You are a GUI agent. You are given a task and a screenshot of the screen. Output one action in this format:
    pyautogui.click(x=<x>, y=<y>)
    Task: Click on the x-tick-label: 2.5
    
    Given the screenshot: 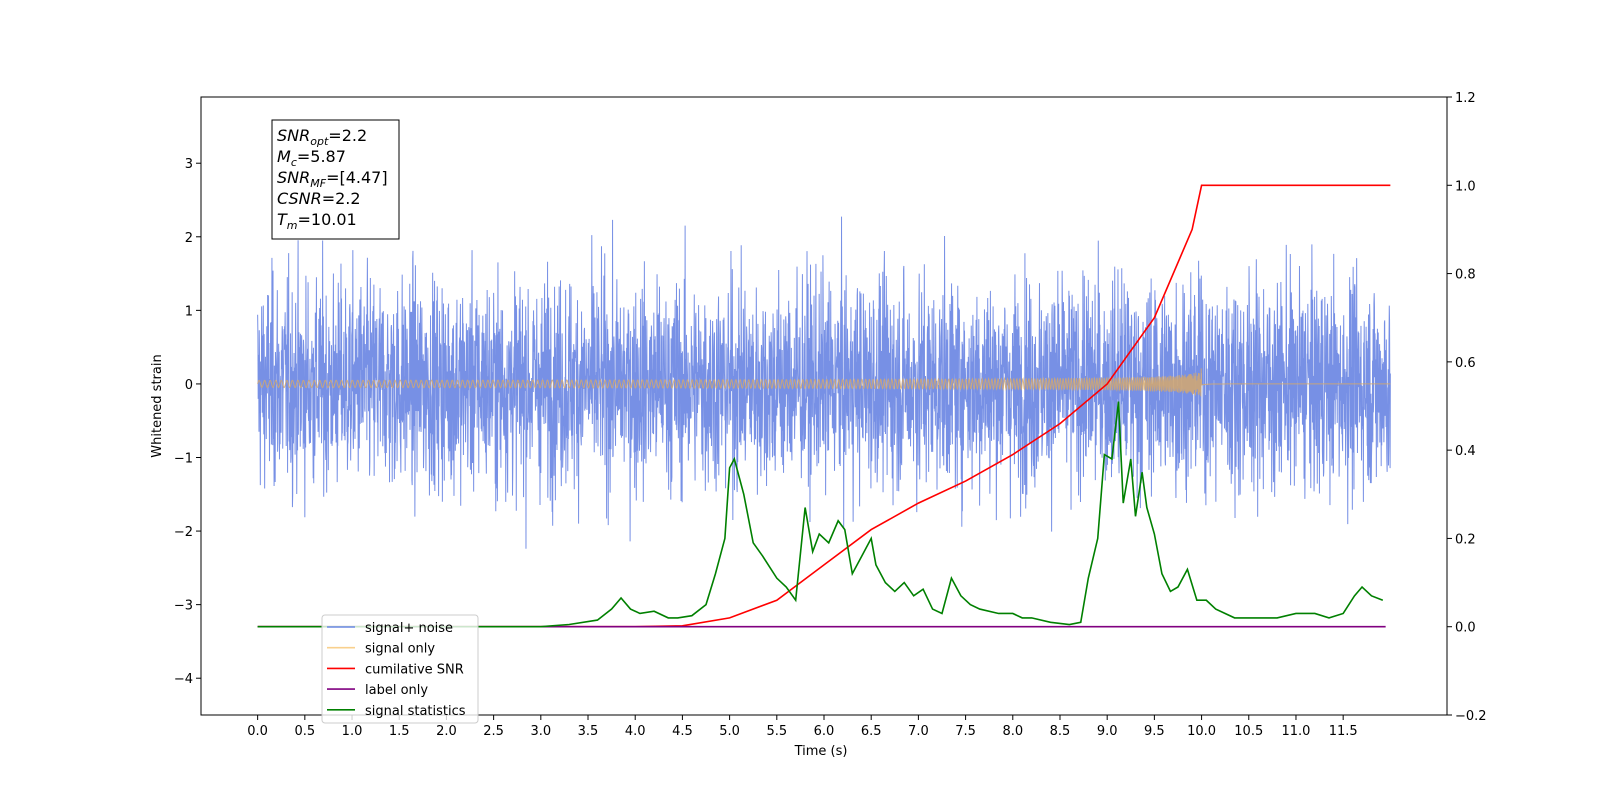 What is the action you would take?
    pyautogui.click(x=493, y=731)
    